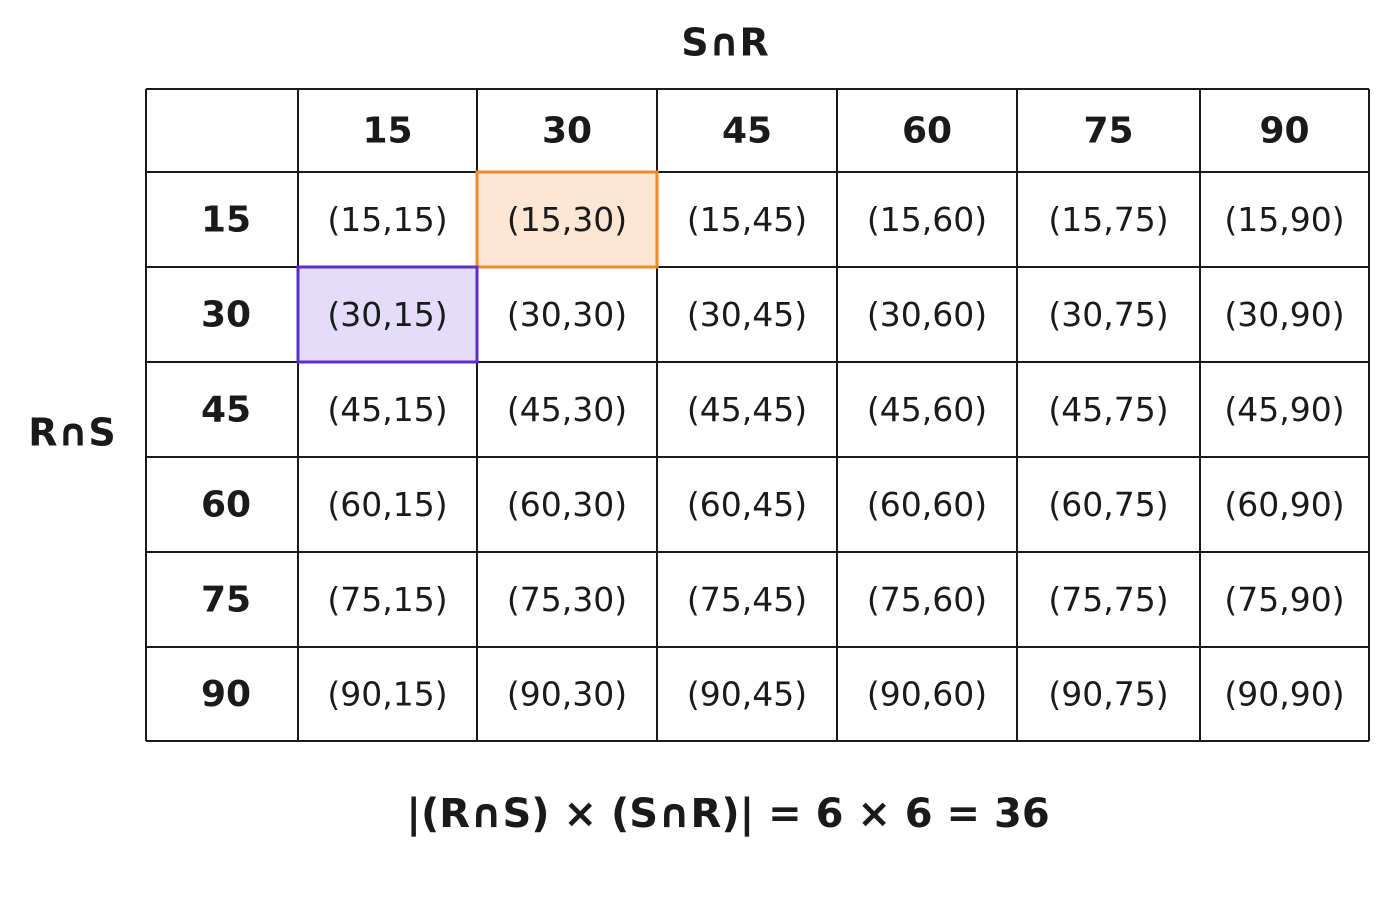  Describe the element at coordinates (387, 131) in the screenshot. I see `column-header: 15` at that location.